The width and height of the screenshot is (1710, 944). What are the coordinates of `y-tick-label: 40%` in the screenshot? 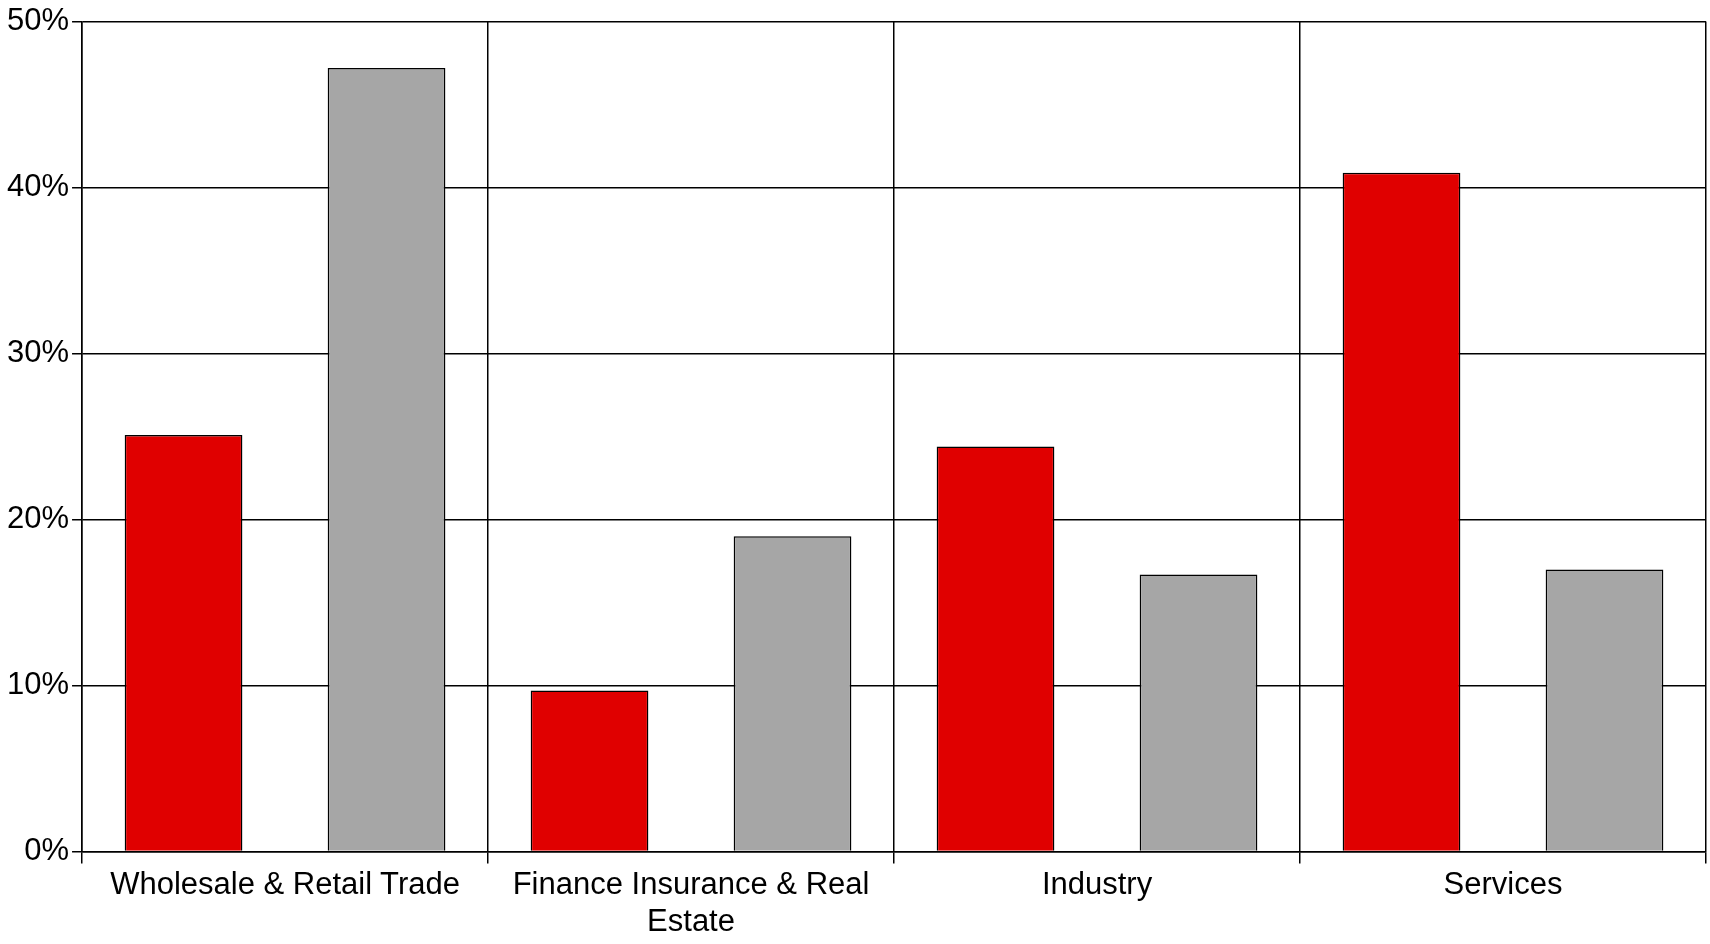 It's located at (38, 186).